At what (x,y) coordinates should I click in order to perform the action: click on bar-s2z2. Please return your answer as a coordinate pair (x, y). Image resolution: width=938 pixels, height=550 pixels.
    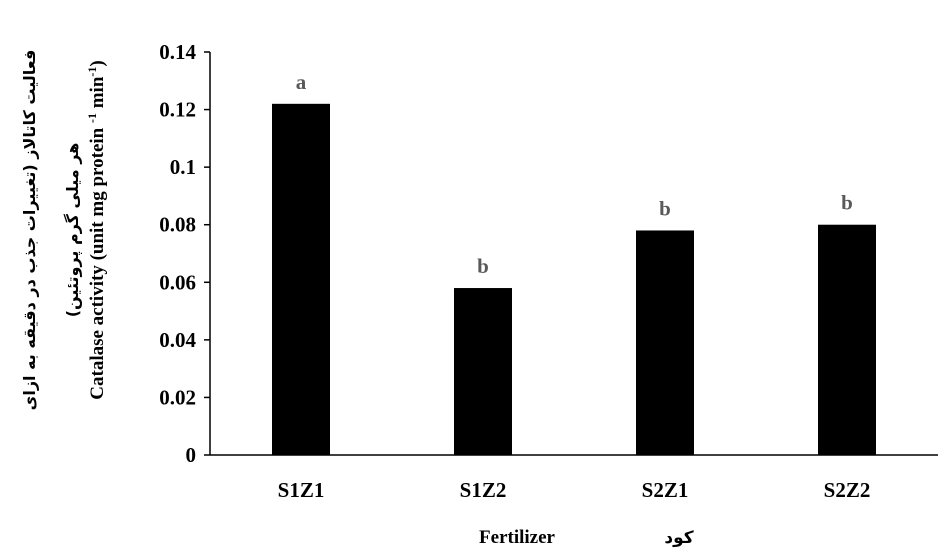
    Looking at the image, I should click on (847, 339).